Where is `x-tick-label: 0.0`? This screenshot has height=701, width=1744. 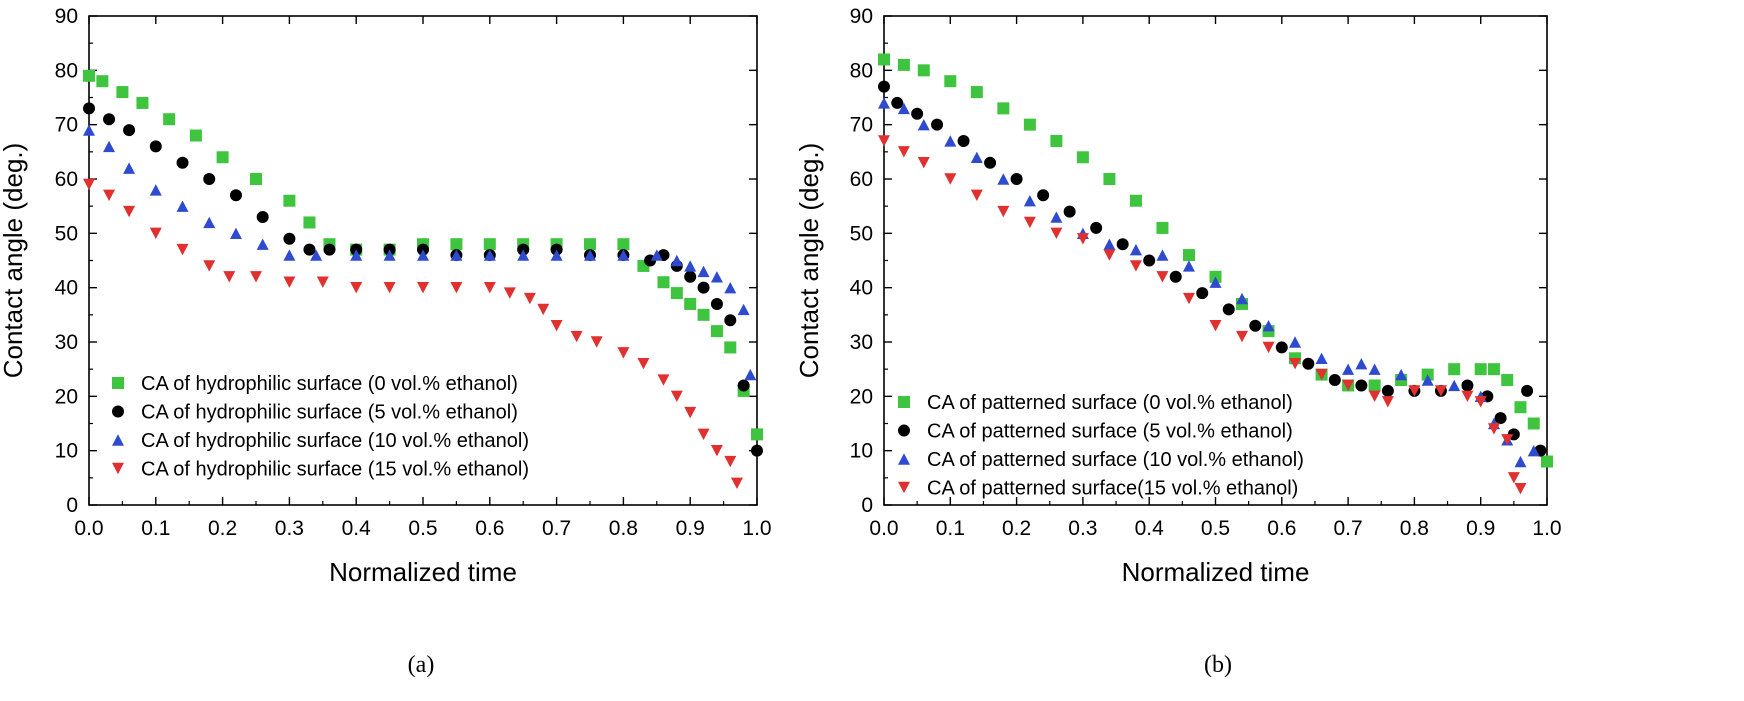 x-tick-label: 0.0 is located at coordinates (883, 528).